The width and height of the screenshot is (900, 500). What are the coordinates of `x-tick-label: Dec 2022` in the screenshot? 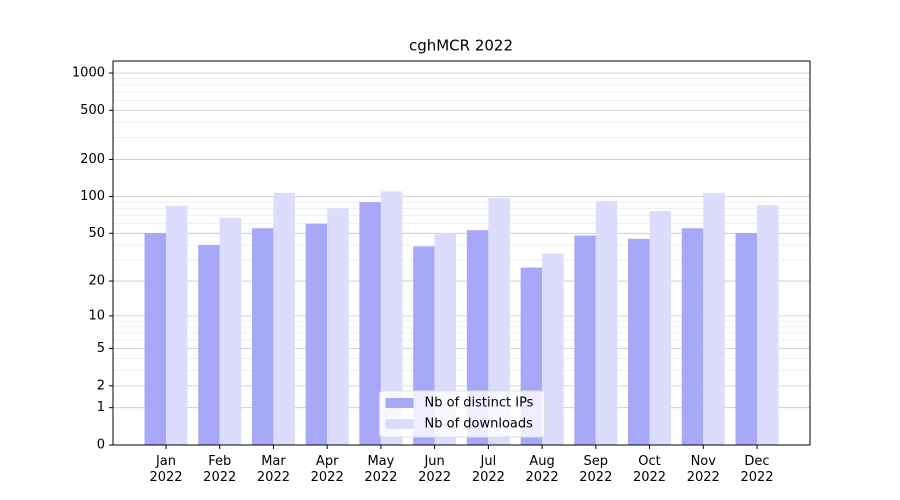 It's located at (756, 469).